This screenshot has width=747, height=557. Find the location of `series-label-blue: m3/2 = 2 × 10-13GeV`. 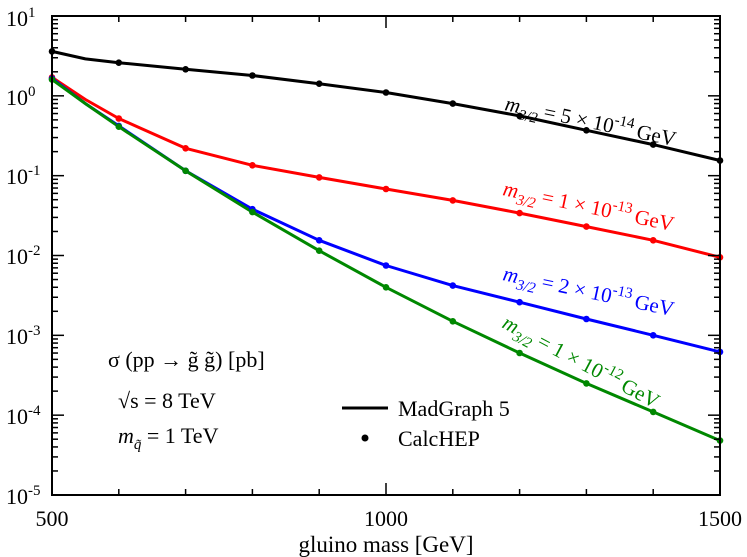

series-label-blue: m3/2 = 2 × 10-13GeV is located at coordinates (588, 292).